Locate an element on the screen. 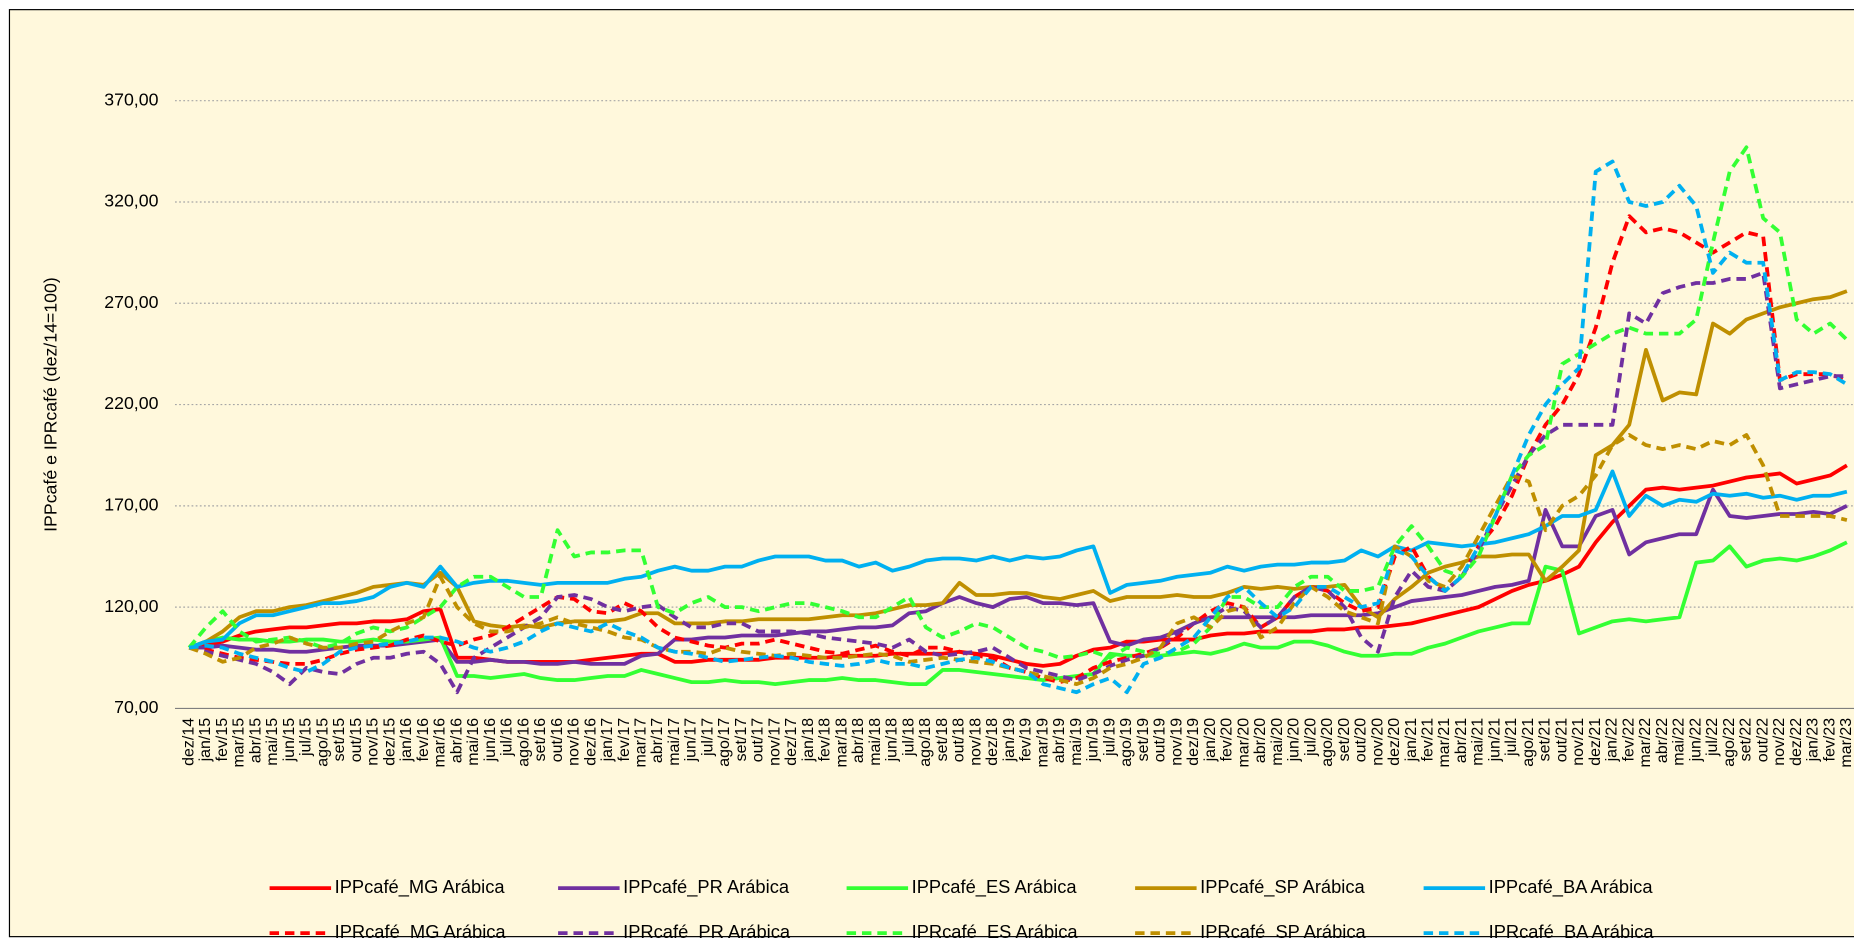  x-tick-label: jul/17 is located at coordinates (707, 737).